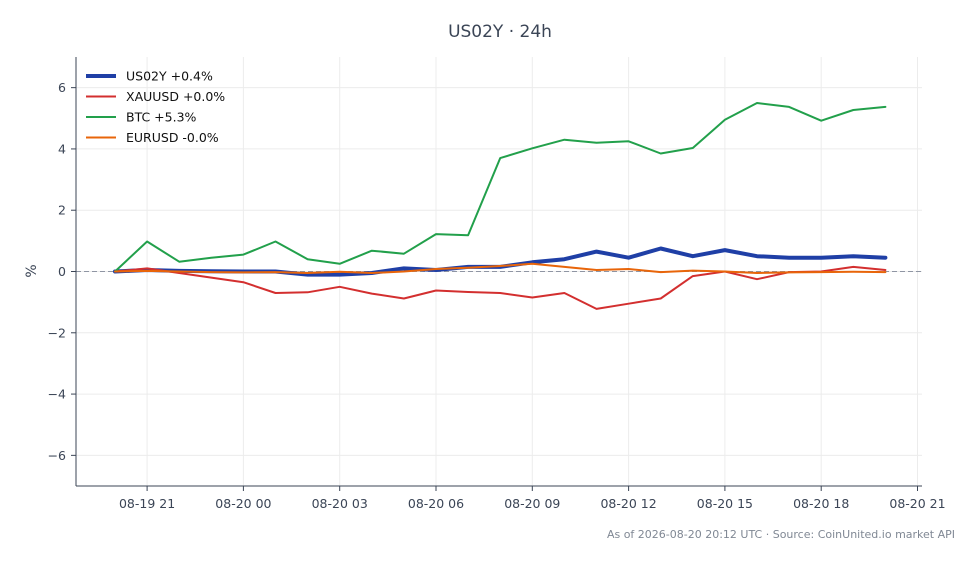 The width and height of the screenshot is (980, 564). I want to click on y-tick-label-3: 0, so click(62, 271).